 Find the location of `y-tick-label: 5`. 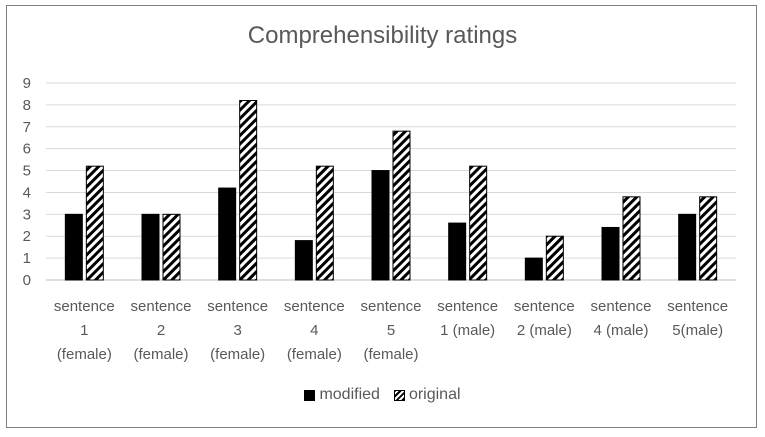

y-tick-label: 5 is located at coordinates (27, 171).